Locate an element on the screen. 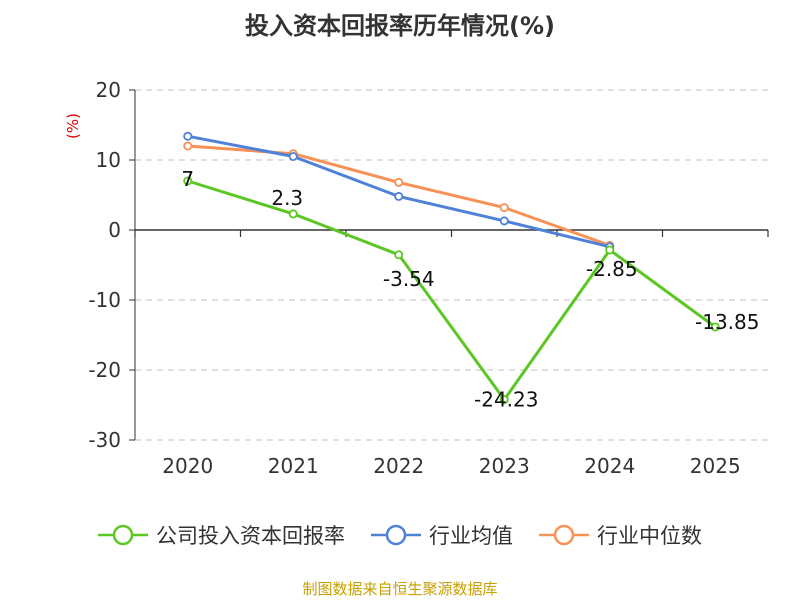 The height and width of the screenshot is (600, 800). x-tick-label-2024: 2024 is located at coordinates (609, 466).